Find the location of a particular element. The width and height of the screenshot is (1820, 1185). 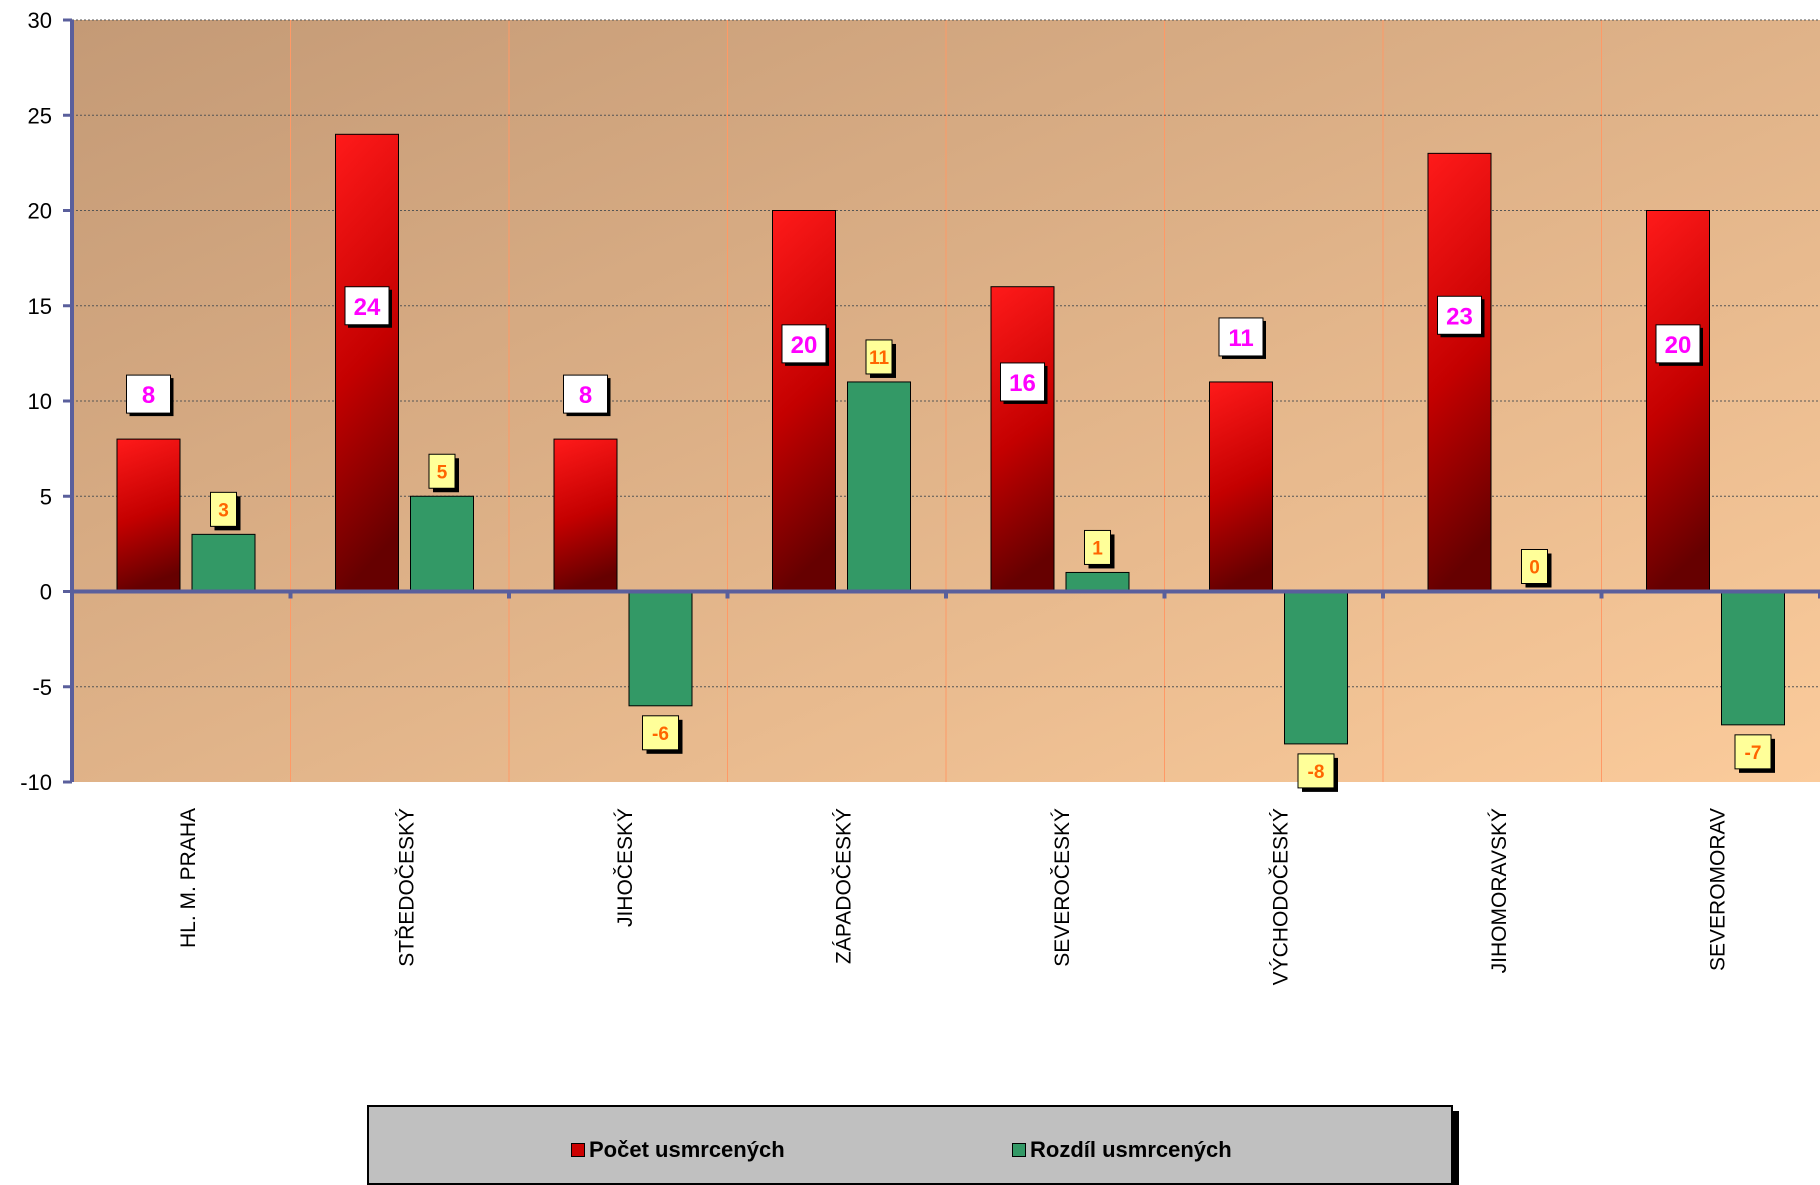

data-label-pocet: 11 is located at coordinates (1240, 338).